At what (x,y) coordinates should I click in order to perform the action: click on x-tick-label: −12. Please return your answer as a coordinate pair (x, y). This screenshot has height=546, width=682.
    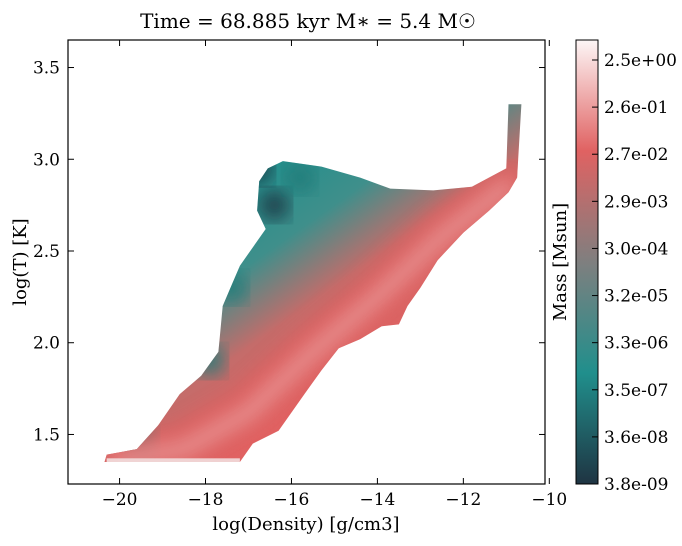
    Looking at the image, I should click on (463, 500).